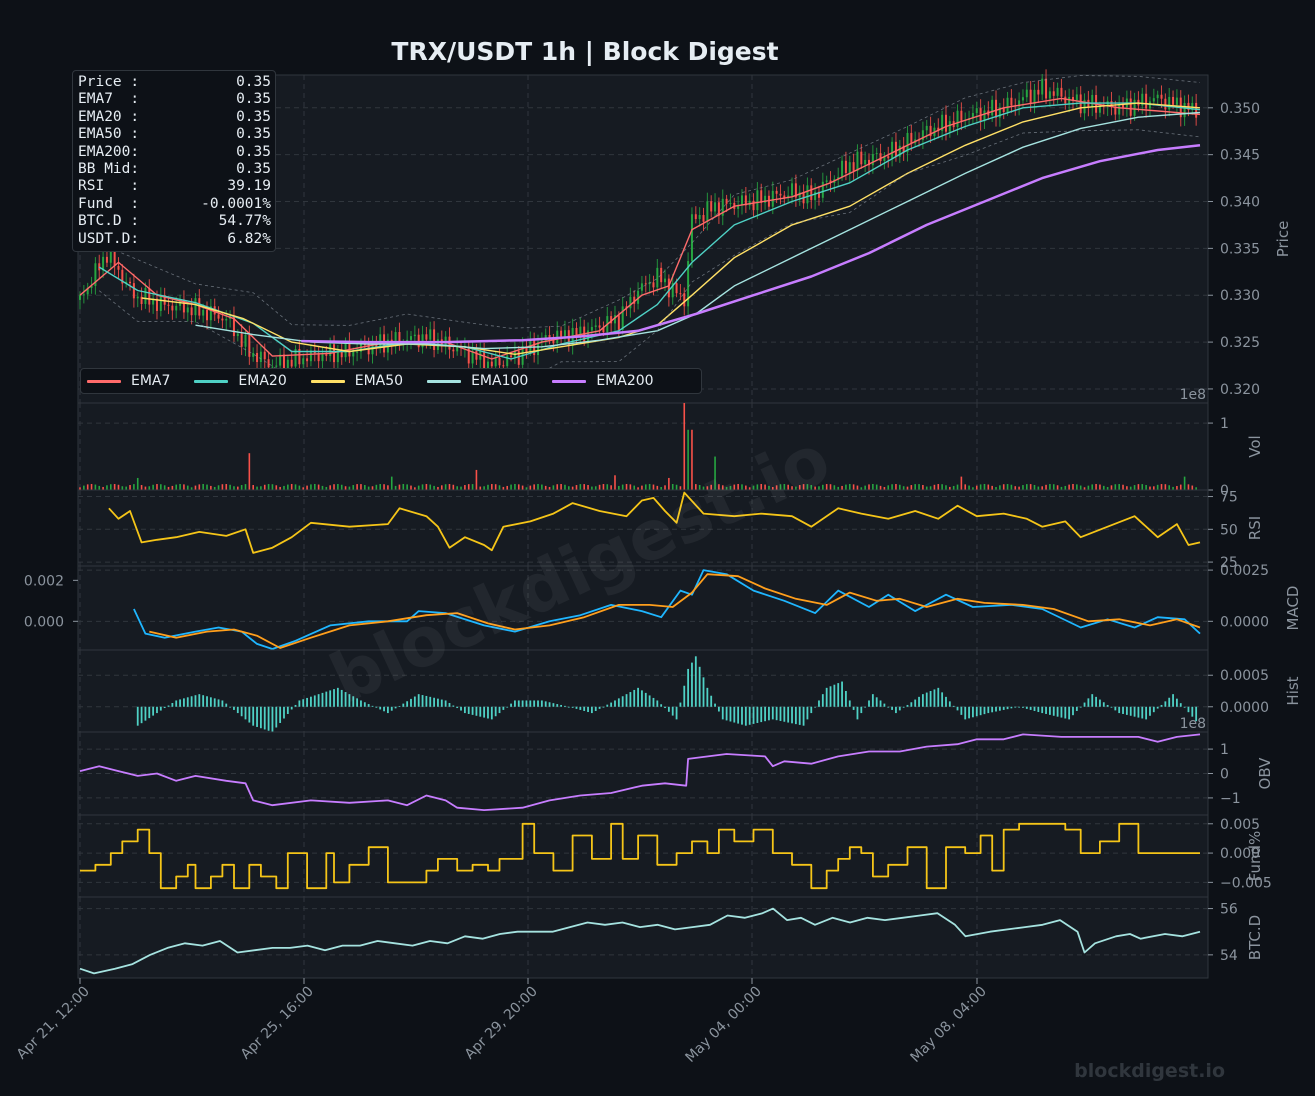 The height and width of the screenshot is (1096, 1315). Describe the element at coordinates (1244, 622) in the screenshot. I see `ytick-label: 0.0000` at that location.